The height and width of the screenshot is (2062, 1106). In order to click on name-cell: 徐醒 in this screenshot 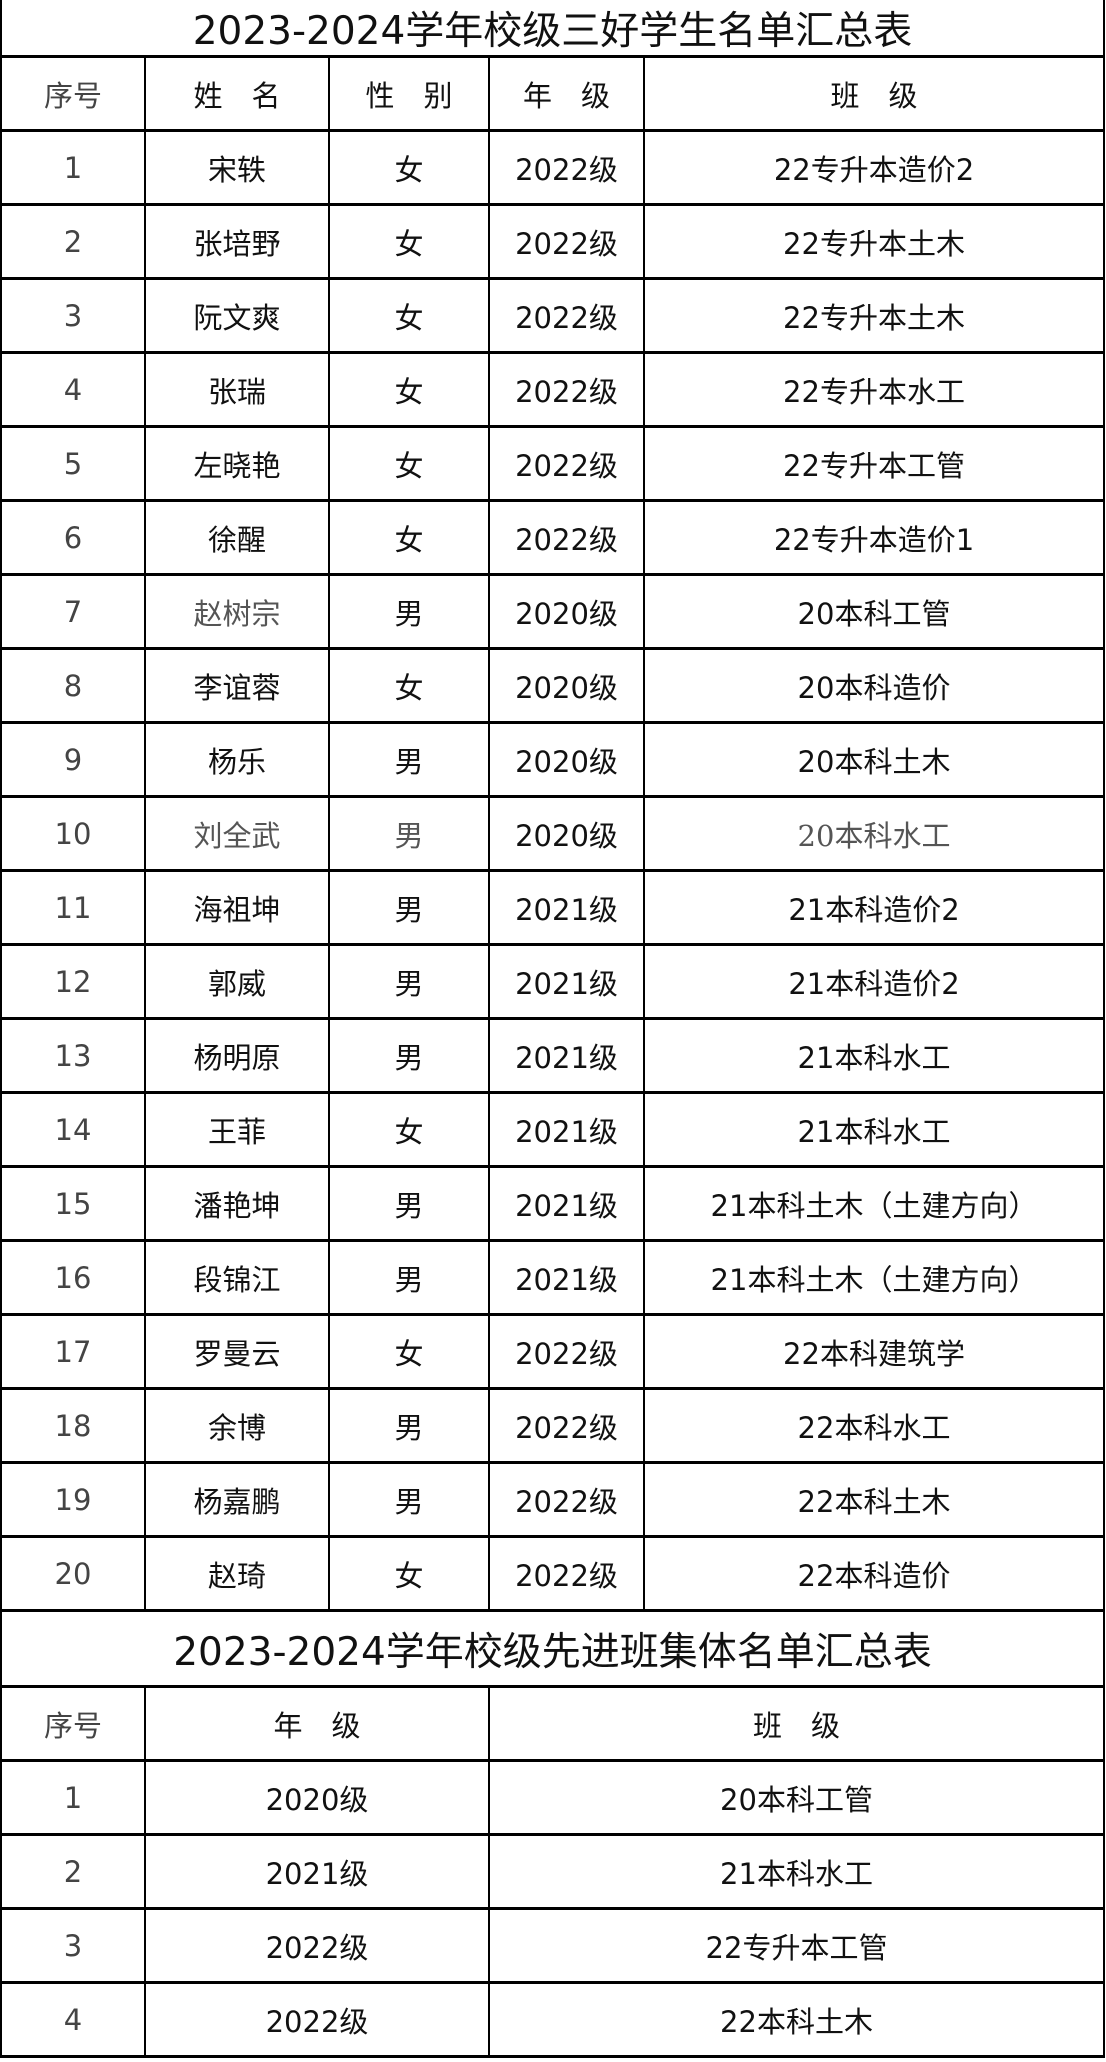, I will do `click(238, 537)`.